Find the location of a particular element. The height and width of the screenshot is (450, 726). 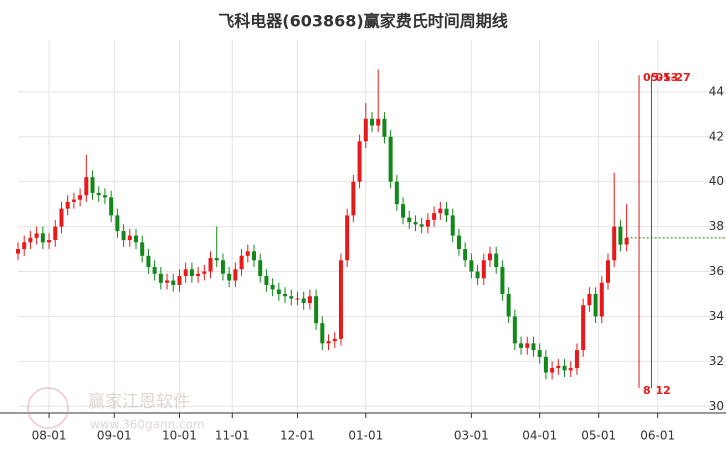

y-tick-label: 32 is located at coordinates (716, 361).